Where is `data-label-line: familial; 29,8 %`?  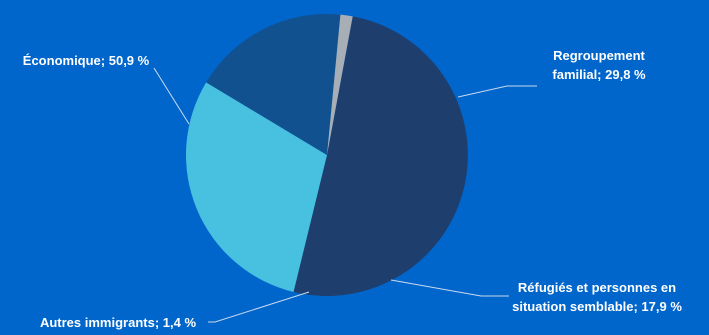 data-label-line: familial; 29,8 % is located at coordinates (599, 74).